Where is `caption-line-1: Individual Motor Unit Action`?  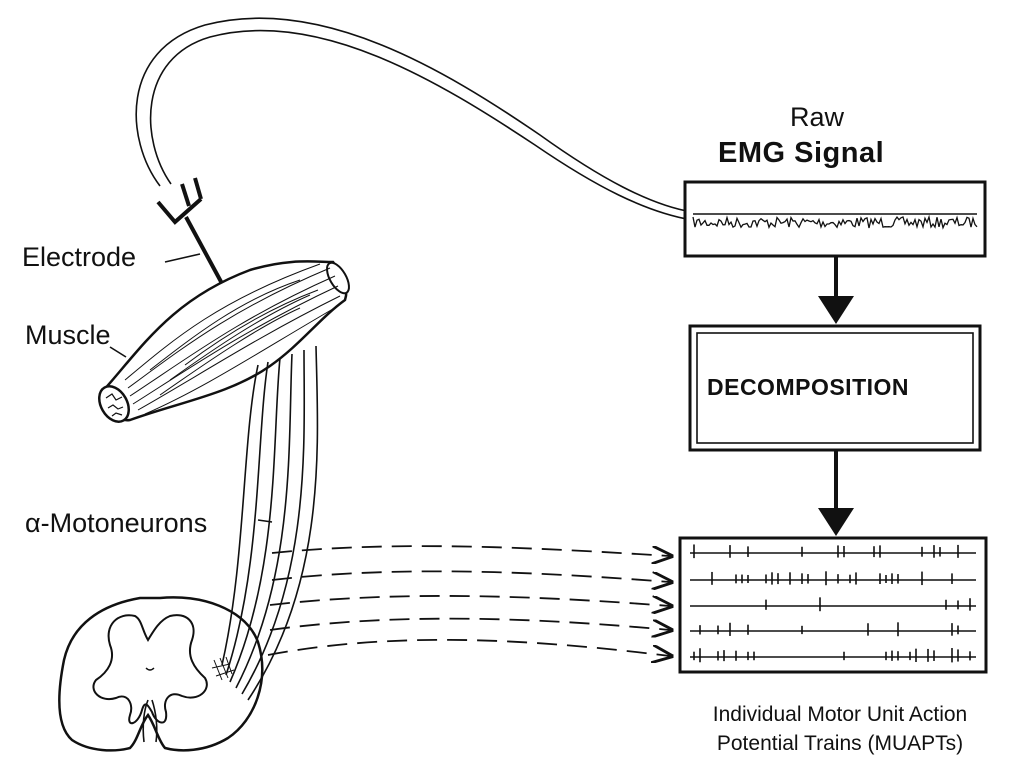 caption-line-1: Individual Motor Unit Action is located at coordinates (840, 714).